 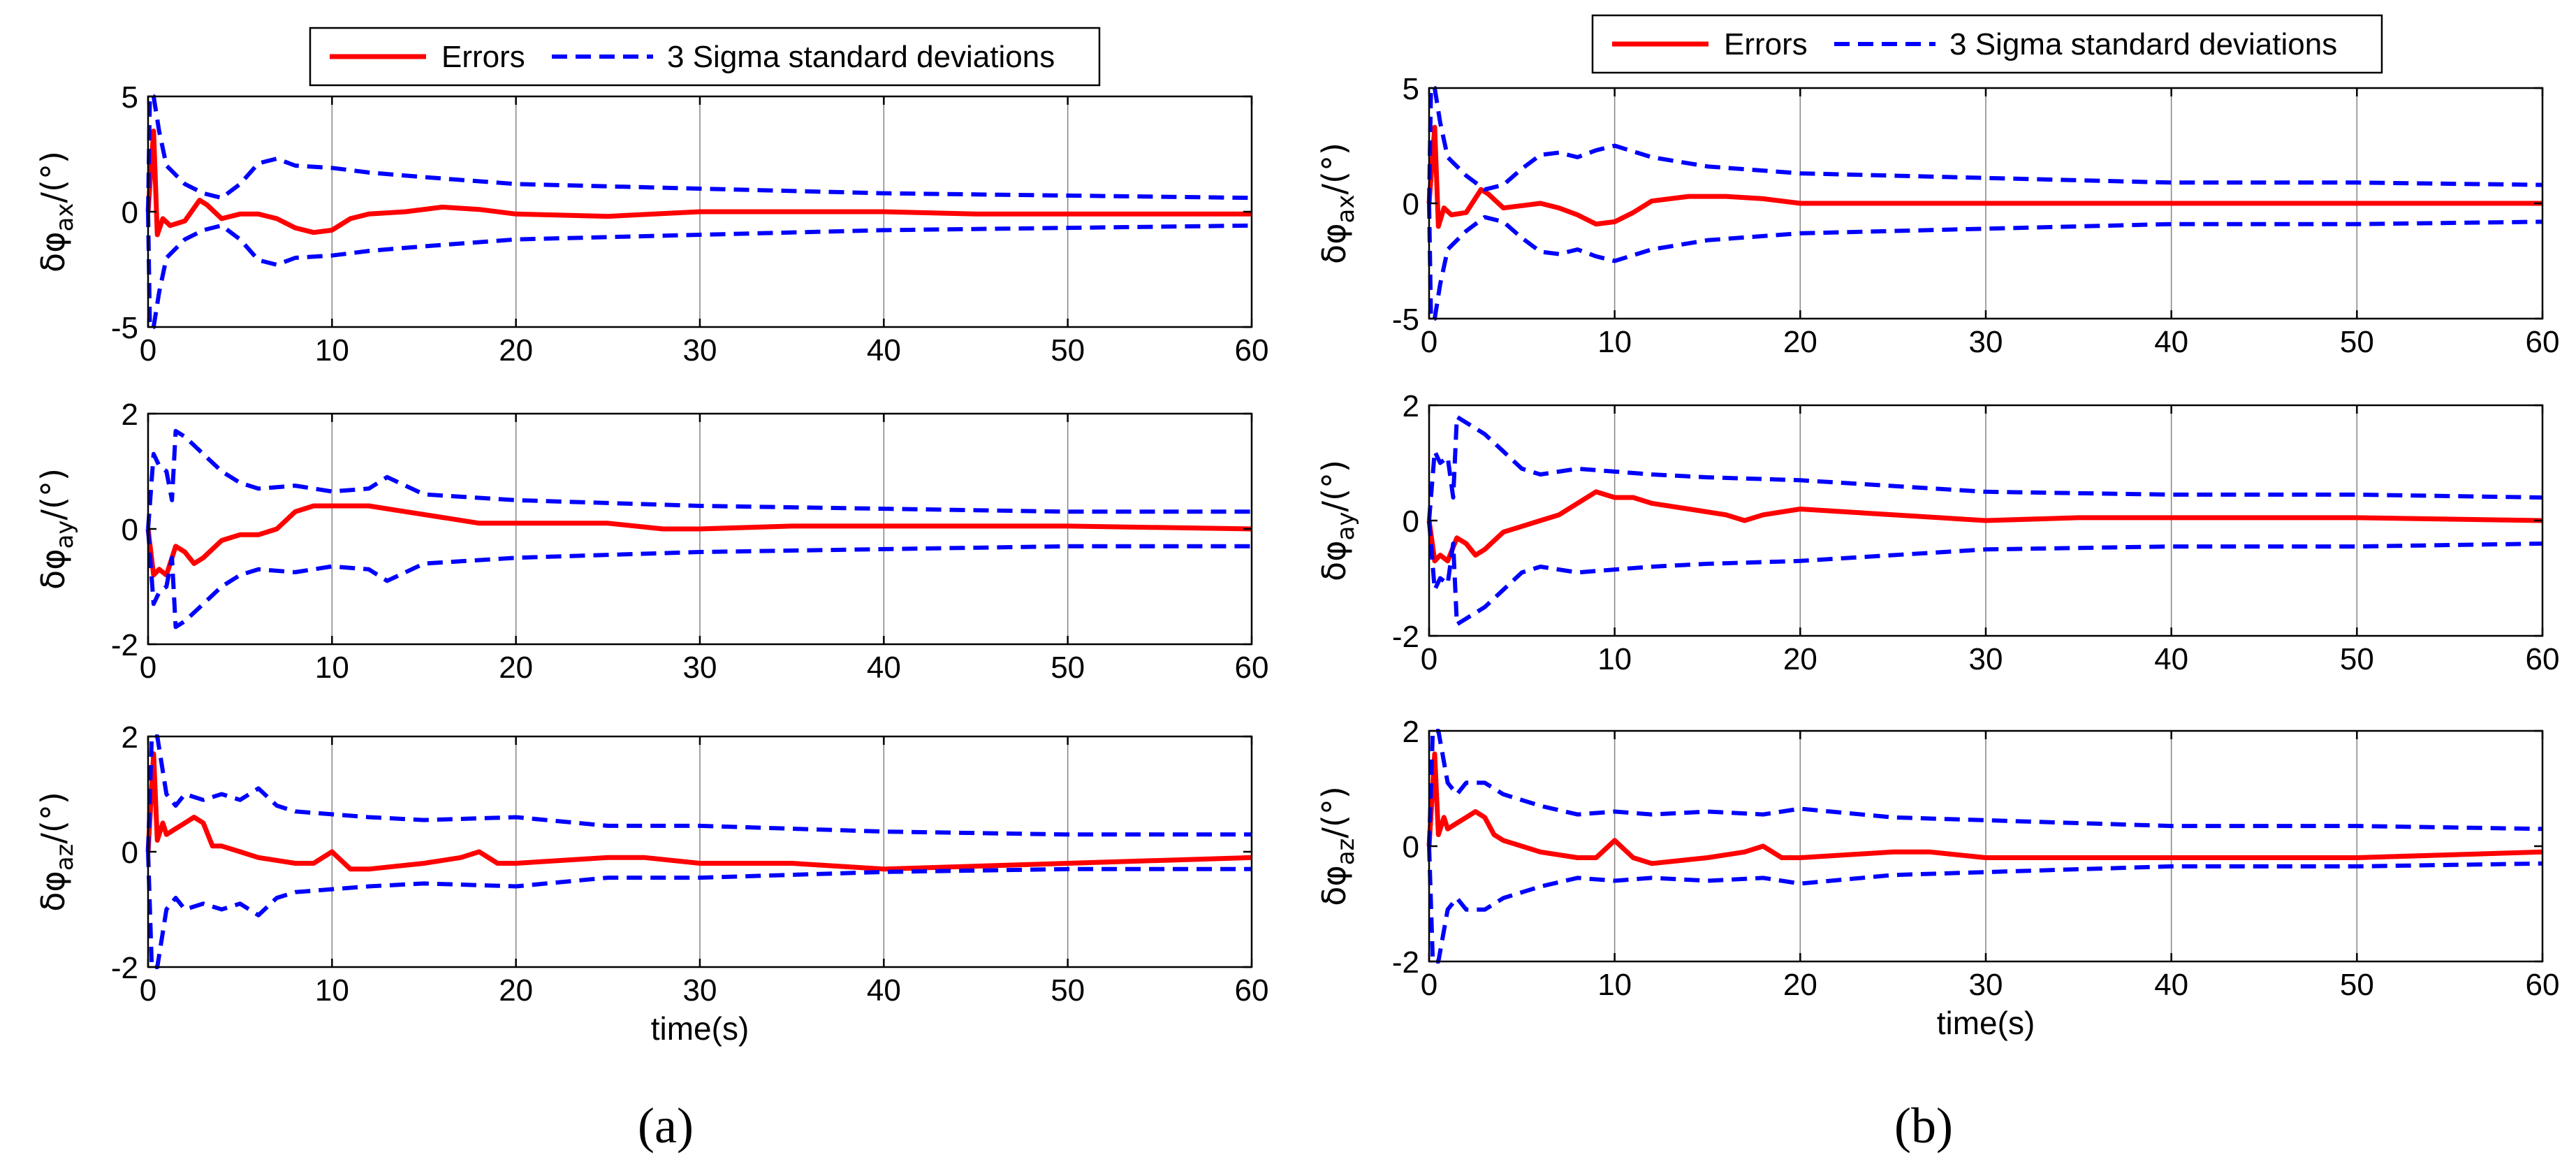 I want to click on subplot-a-ay-errors-line, so click(x=698, y=540).